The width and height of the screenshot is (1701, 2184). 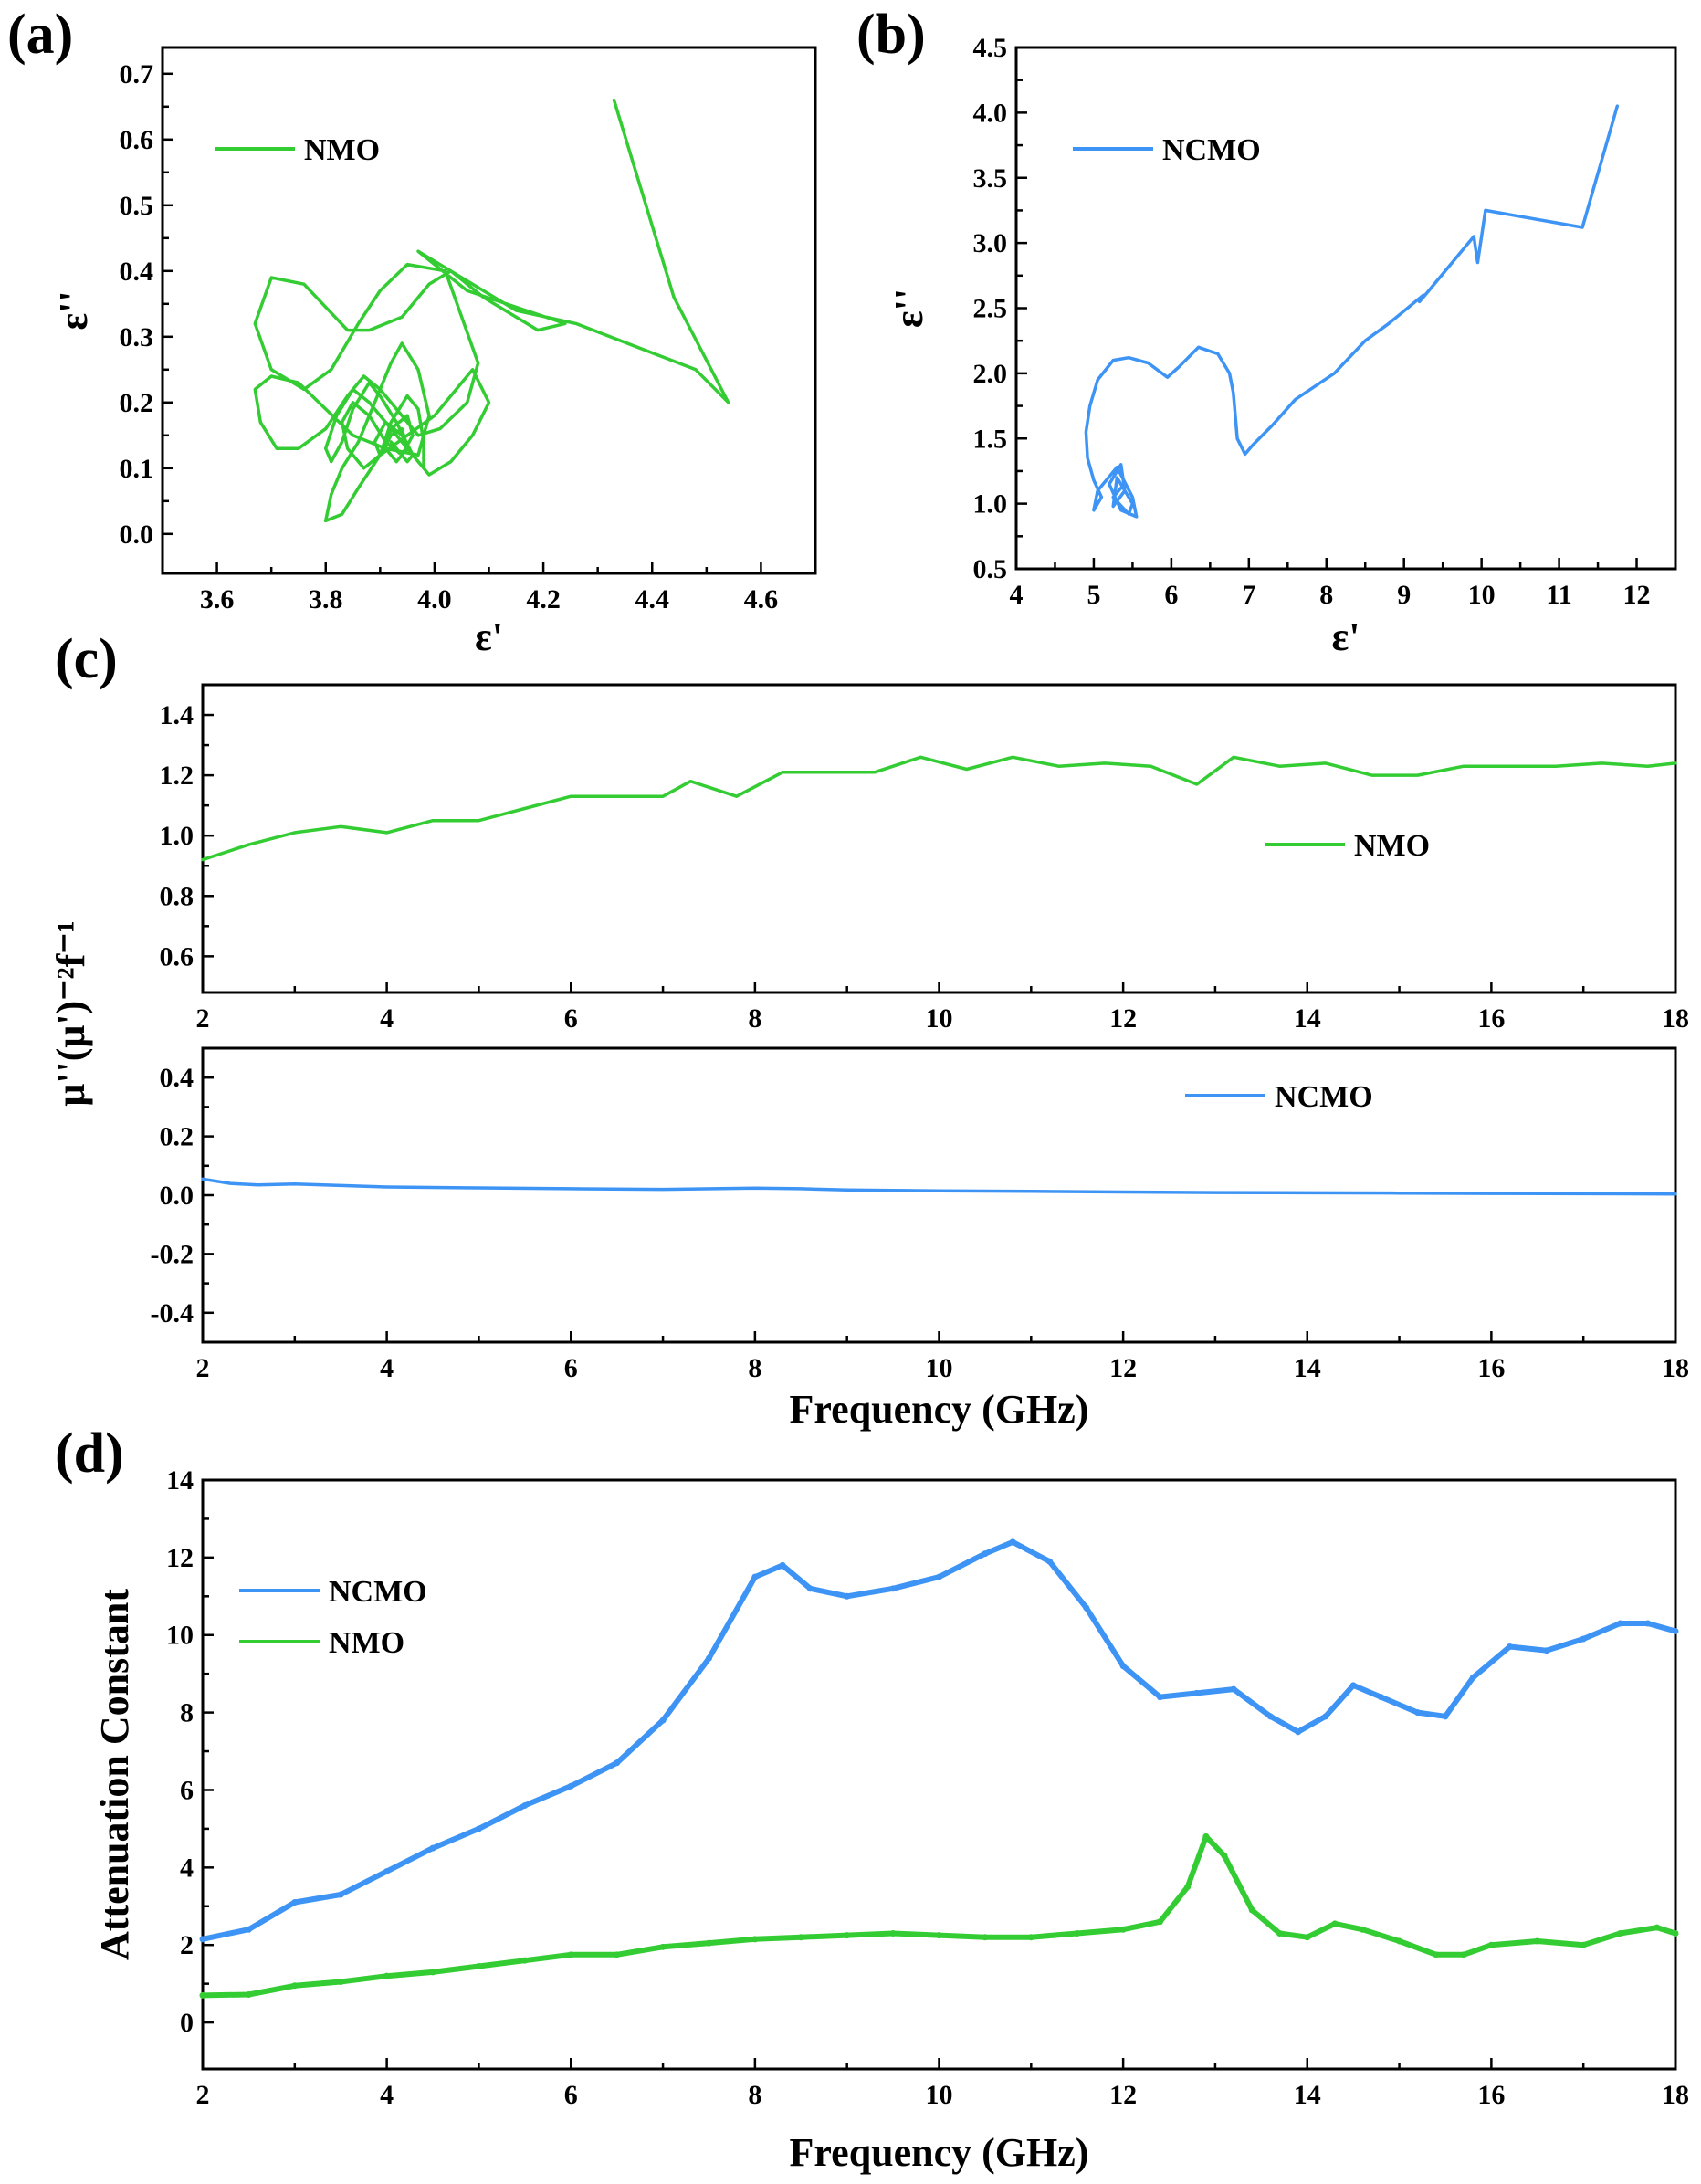 What do you see at coordinates (172, 1254) in the screenshot?
I see `y-tick-label: -0.2` at bounding box center [172, 1254].